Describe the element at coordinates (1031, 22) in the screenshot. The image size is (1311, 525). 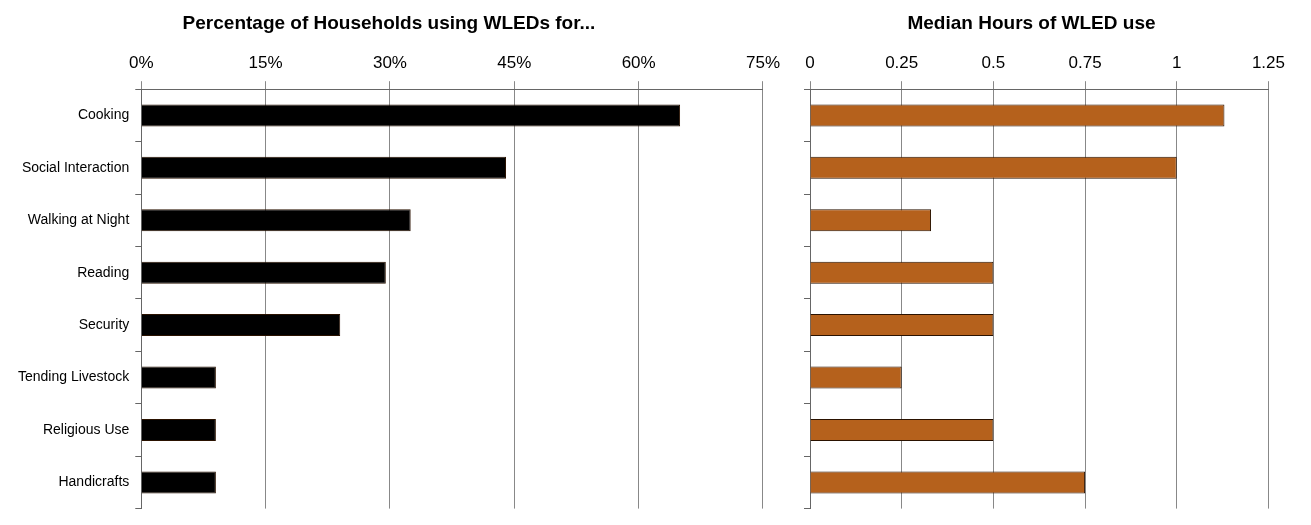
I see `chart-title: Median Hours of WLED use` at that location.